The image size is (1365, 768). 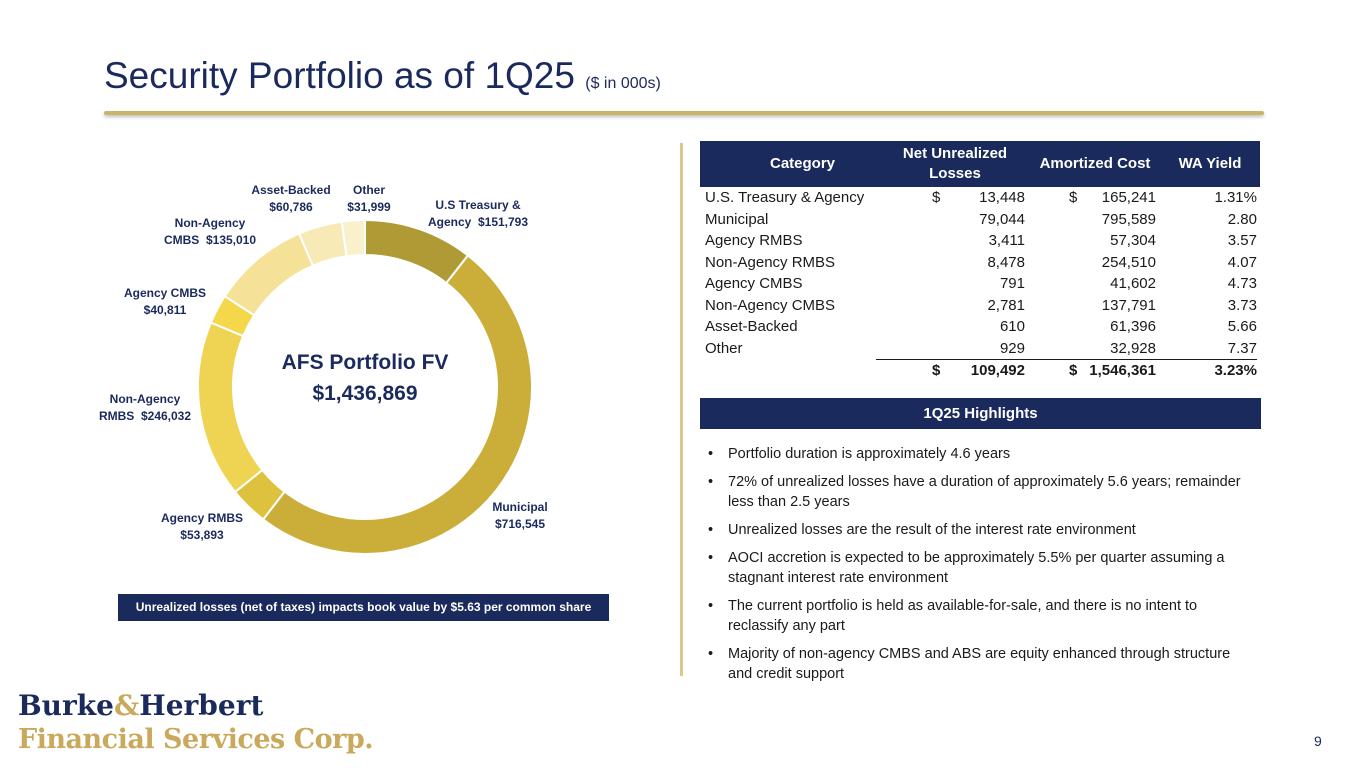 I want to click on highlights-header: 1Q25 Highlights, so click(x=980, y=413).